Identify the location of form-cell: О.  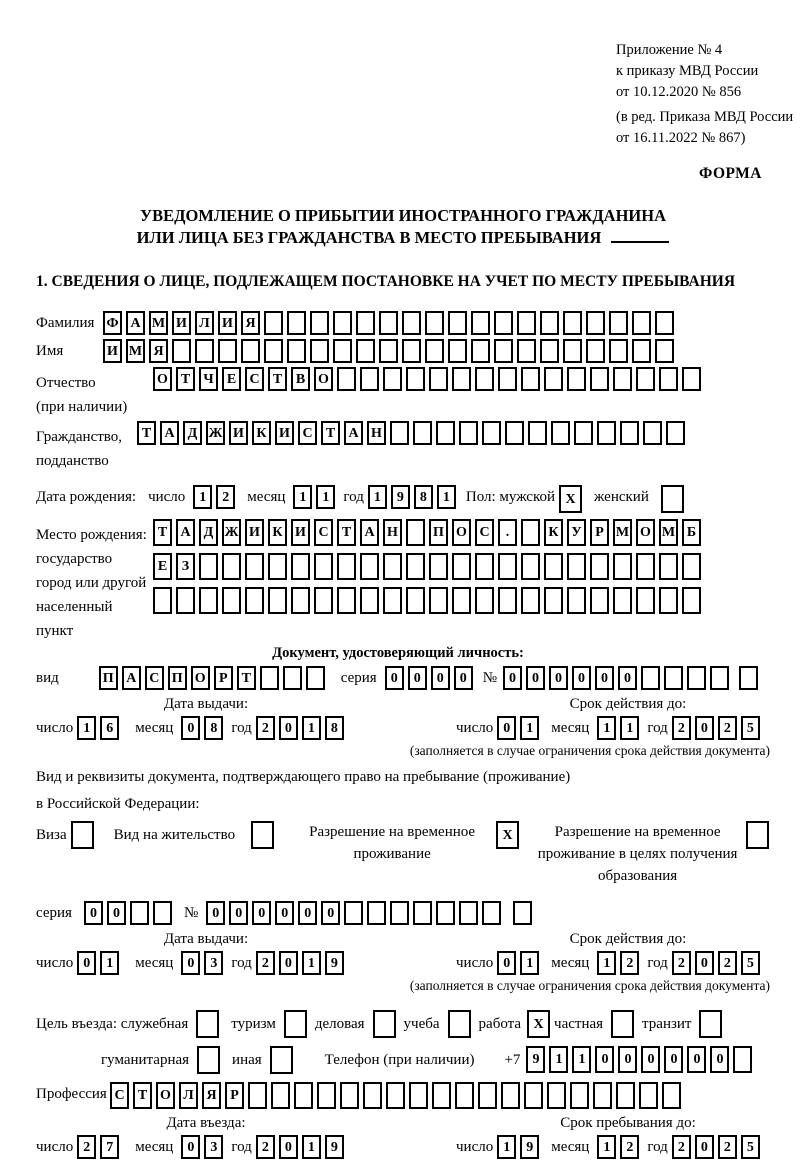
(645, 532).